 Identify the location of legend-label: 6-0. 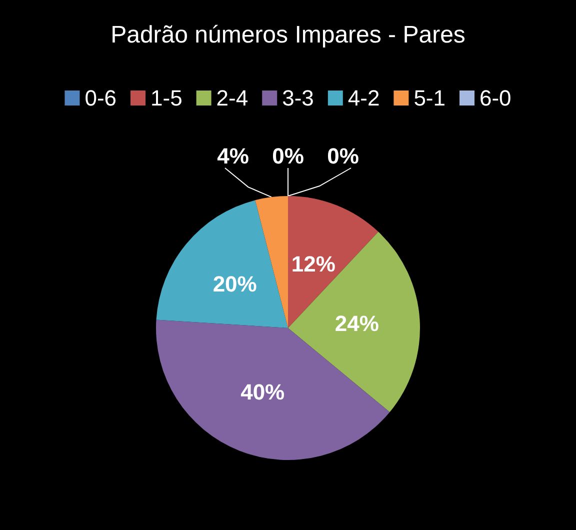
(495, 98).